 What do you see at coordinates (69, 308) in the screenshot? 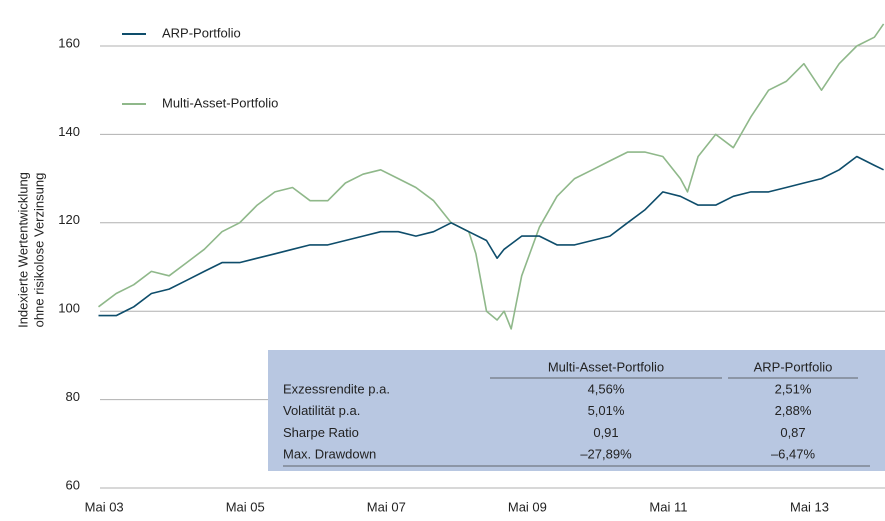
I see `y-tick-label: 100` at bounding box center [69, 308].